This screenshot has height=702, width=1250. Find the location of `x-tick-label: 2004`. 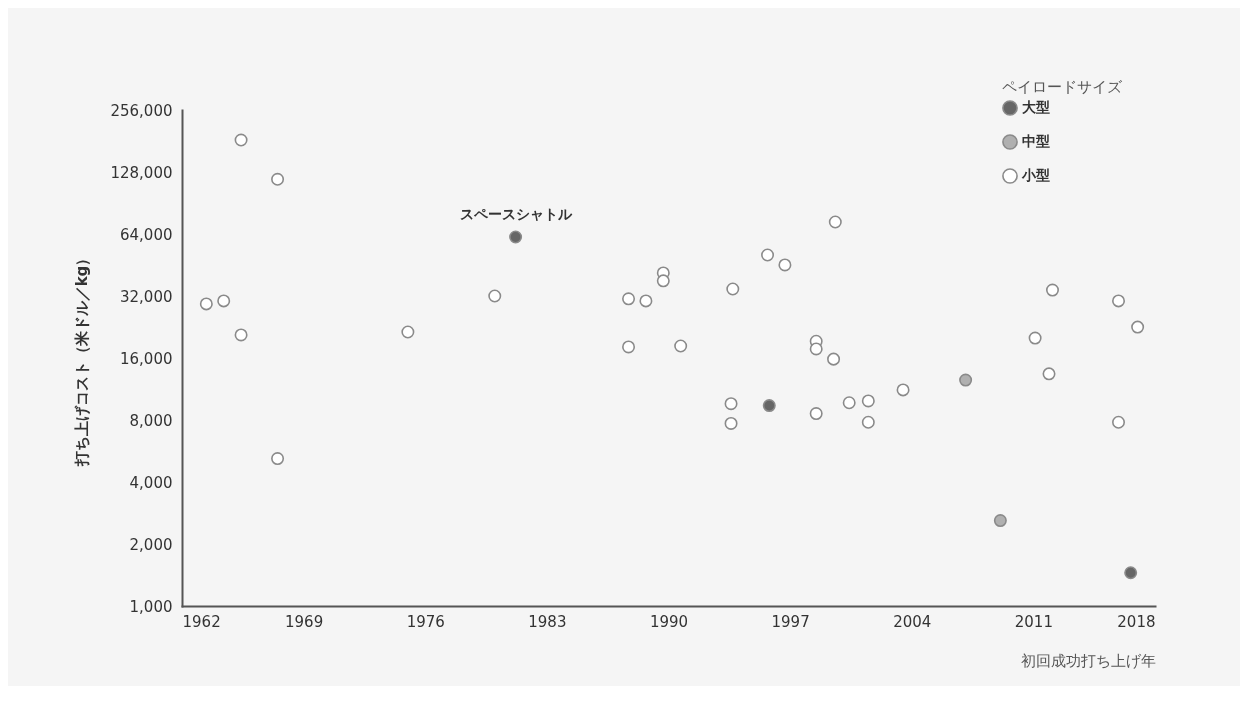

x-tick-label: 2004 is located at coordinates (912, 621).